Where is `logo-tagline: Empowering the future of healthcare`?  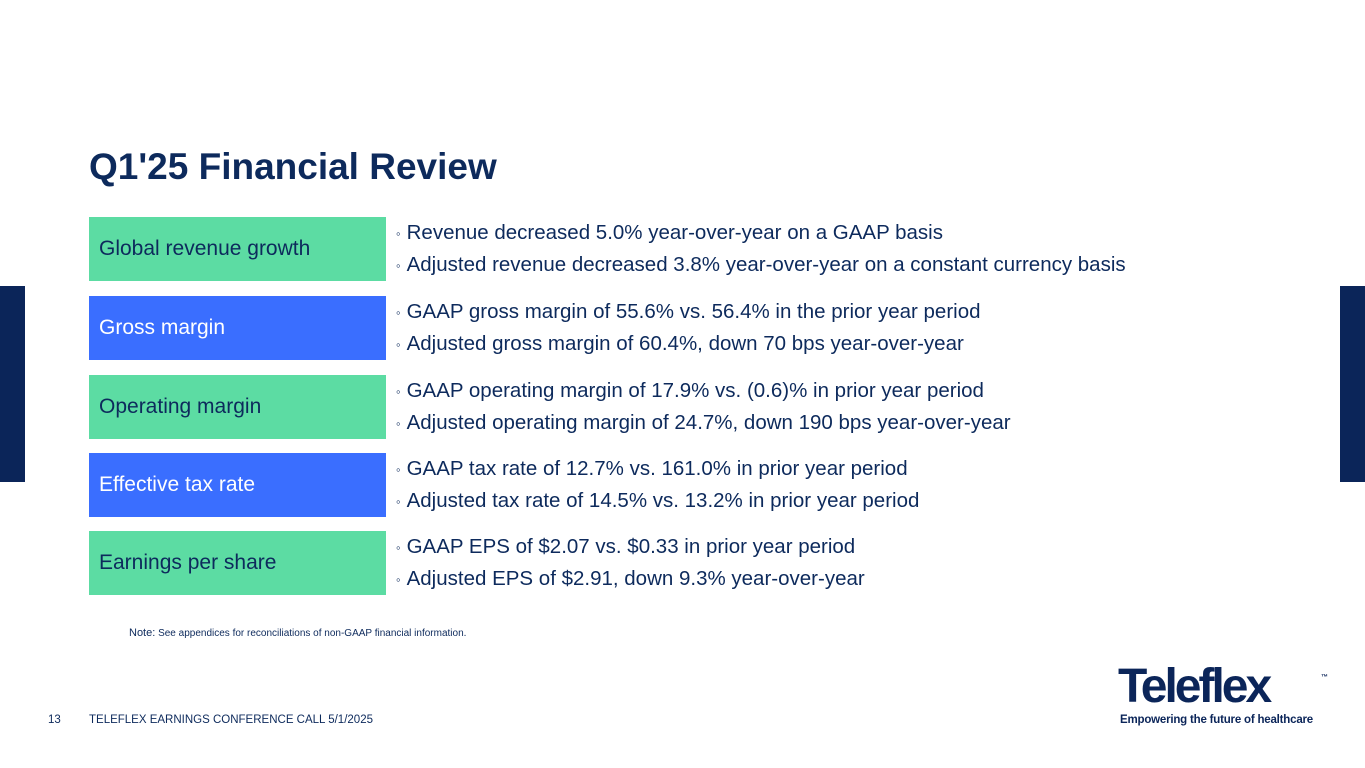 logo-tagline: Empowering the future of healthcare is located at coordinates (1216, 720).